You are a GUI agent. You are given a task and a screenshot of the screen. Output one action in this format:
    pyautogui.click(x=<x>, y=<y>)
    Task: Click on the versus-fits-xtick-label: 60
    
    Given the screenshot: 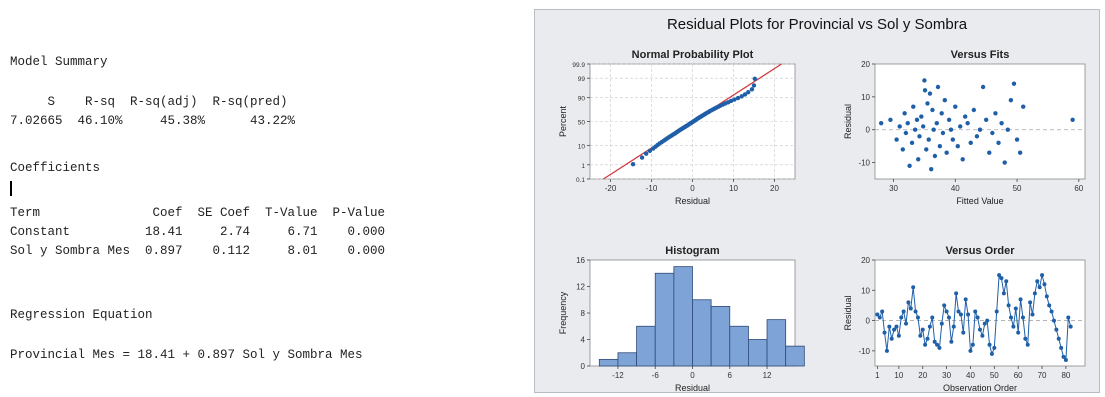 What is the action you would take?
    pyautogui.click(x=1078, y=188)
    